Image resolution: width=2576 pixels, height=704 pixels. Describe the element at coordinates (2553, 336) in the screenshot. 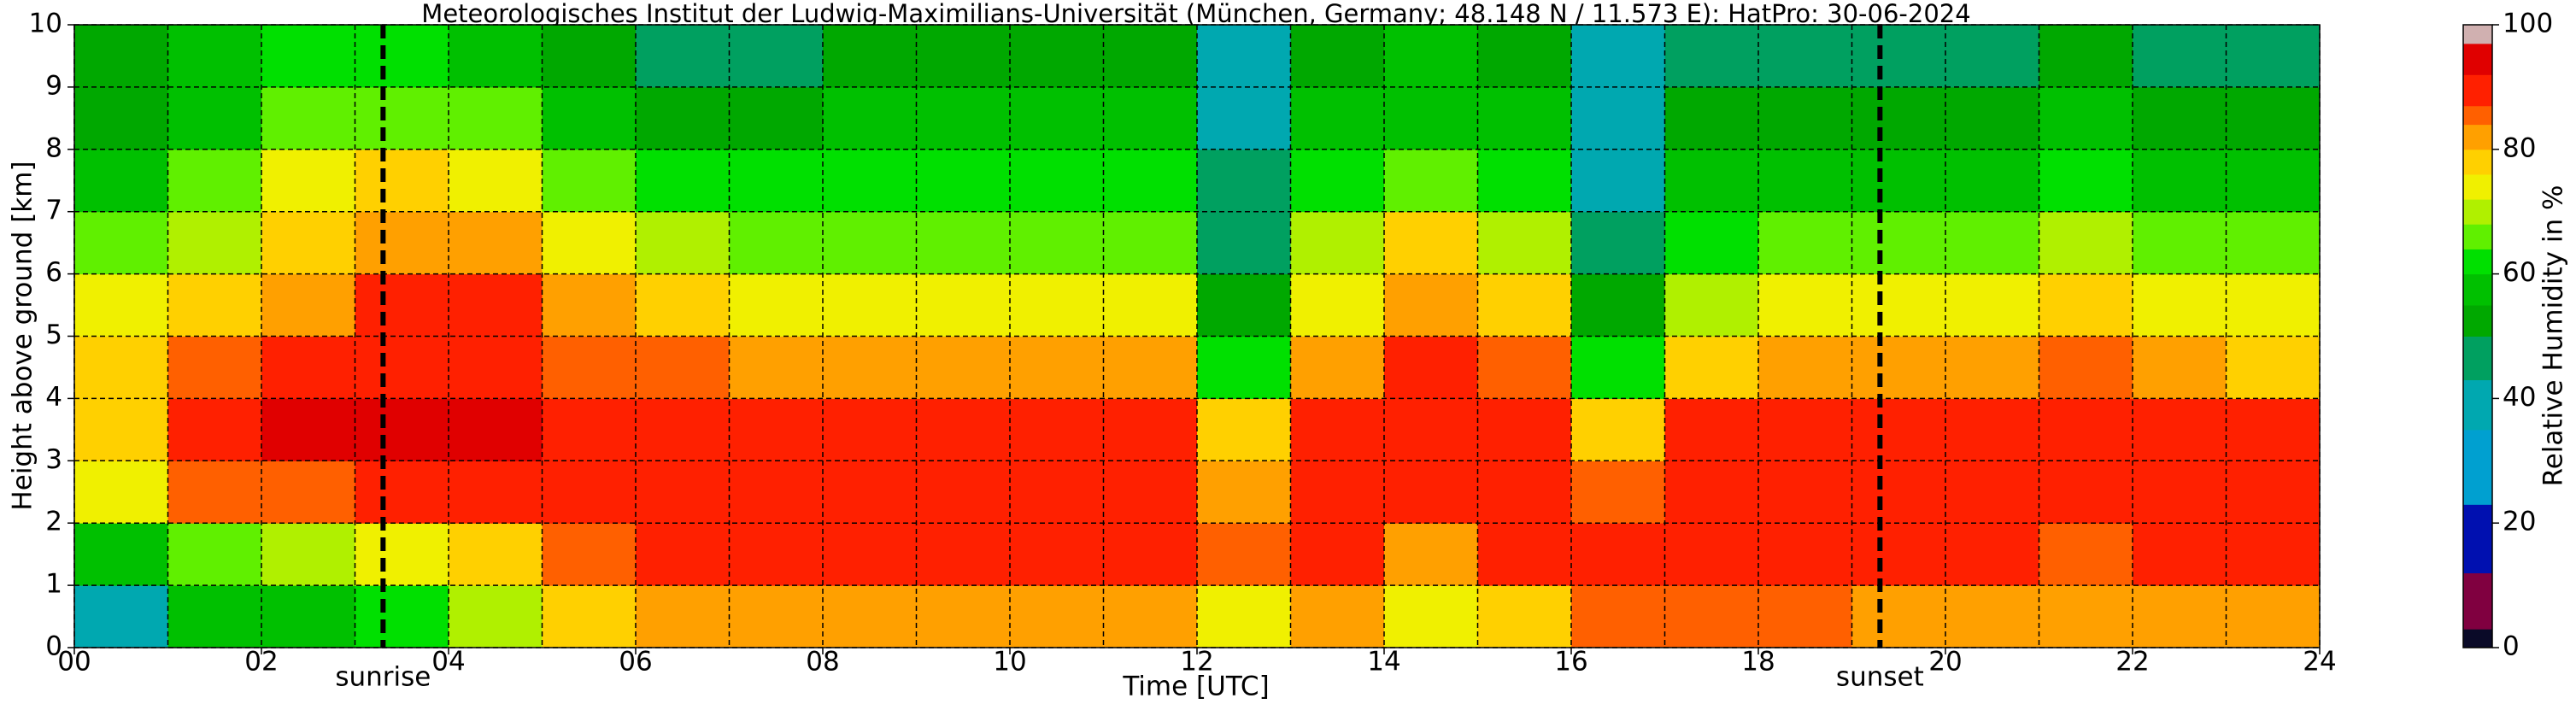

I see `colorbar-label: Relative Humidity in %` at that location.